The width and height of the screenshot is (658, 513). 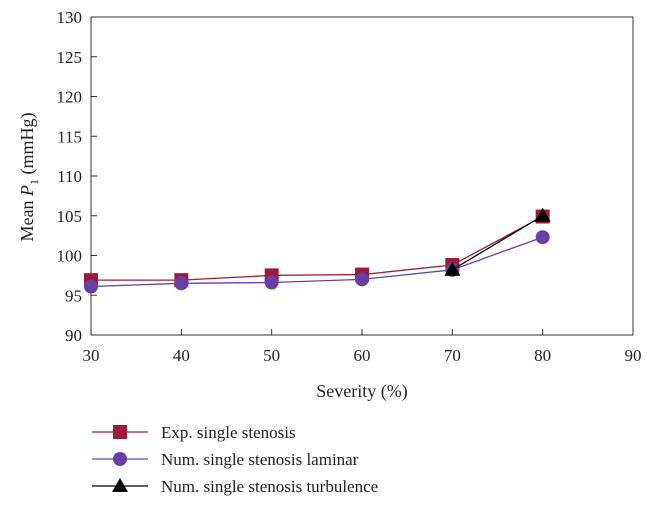 I want to click on x-tick-label: 80, so click(x=542, y=355).